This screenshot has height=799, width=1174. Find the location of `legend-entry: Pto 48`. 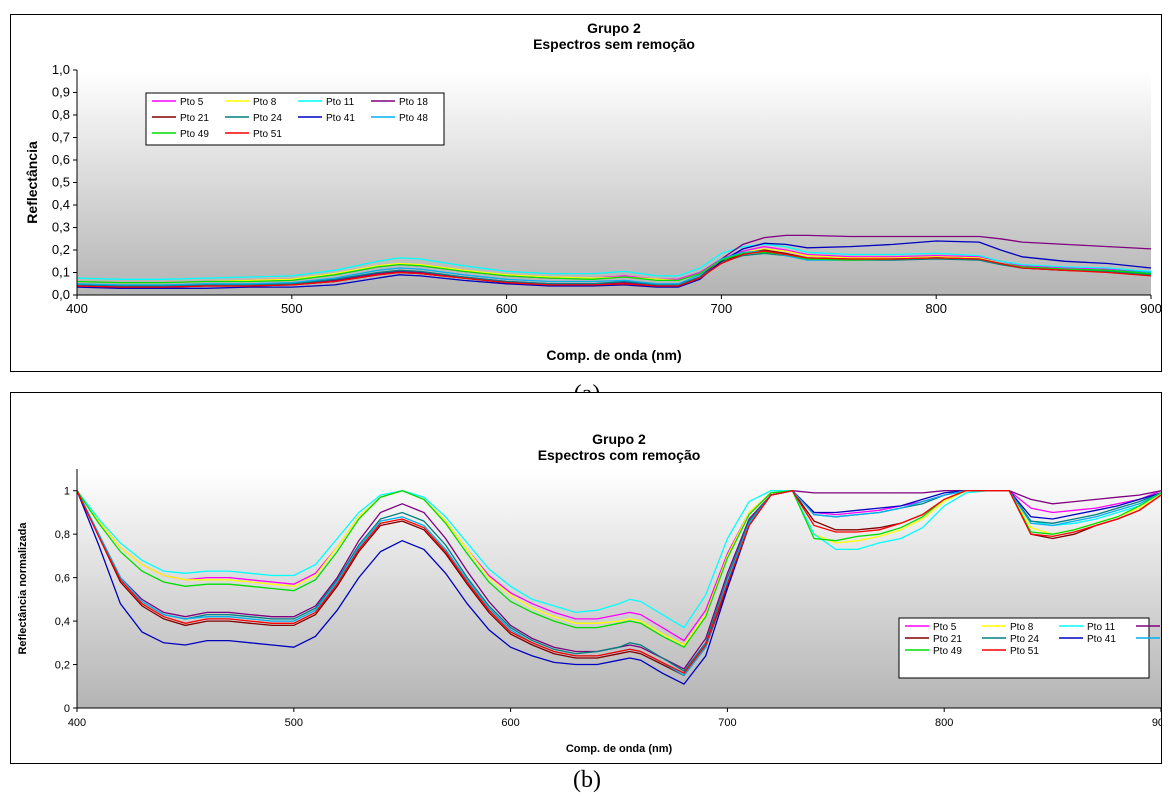

legend-entry: Pto 48 is located at coordinates (413, 118).